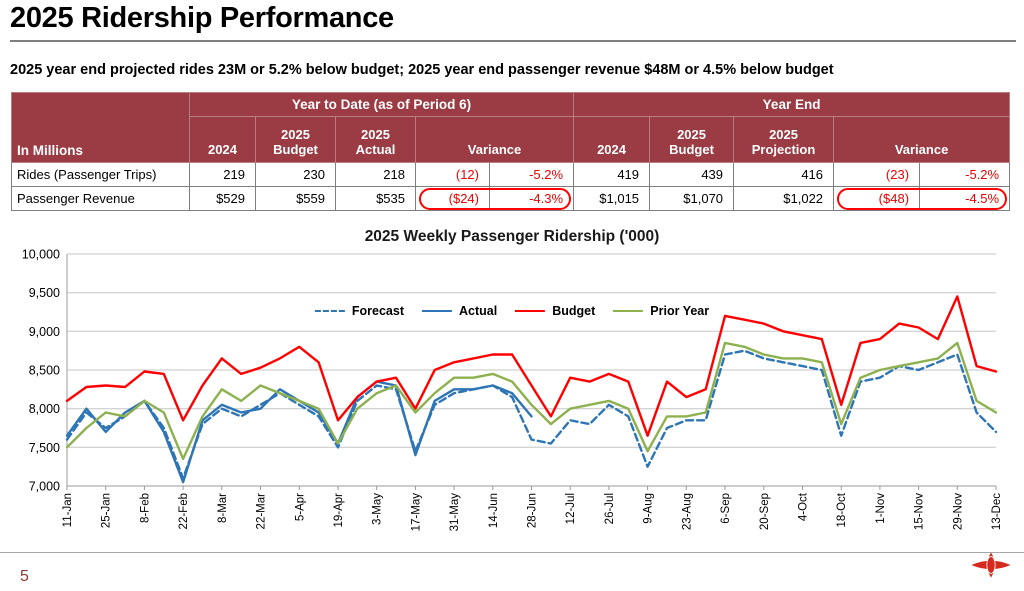 The height and width of the screenshot is (591, 1024). Describe the element at coordinates (765, 511) in the screenshot. I see `x-tick-label: 20-Sep` at that location.